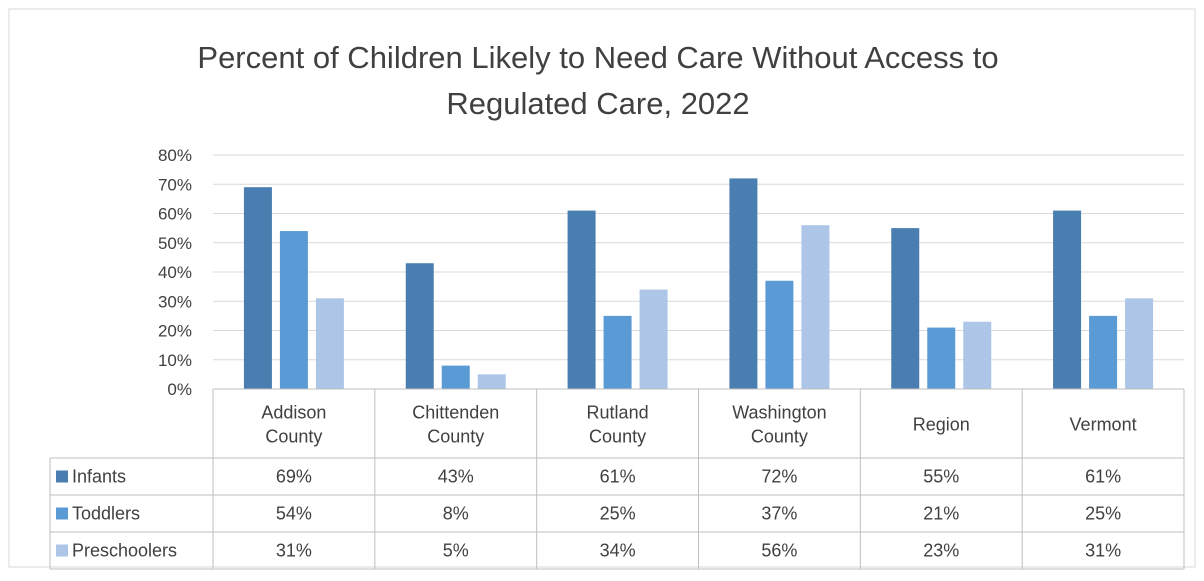 Image resolution: width=1204 pixels, height=581 pixels. I want to click on y-tick-label: 80%, so click(175, 155).